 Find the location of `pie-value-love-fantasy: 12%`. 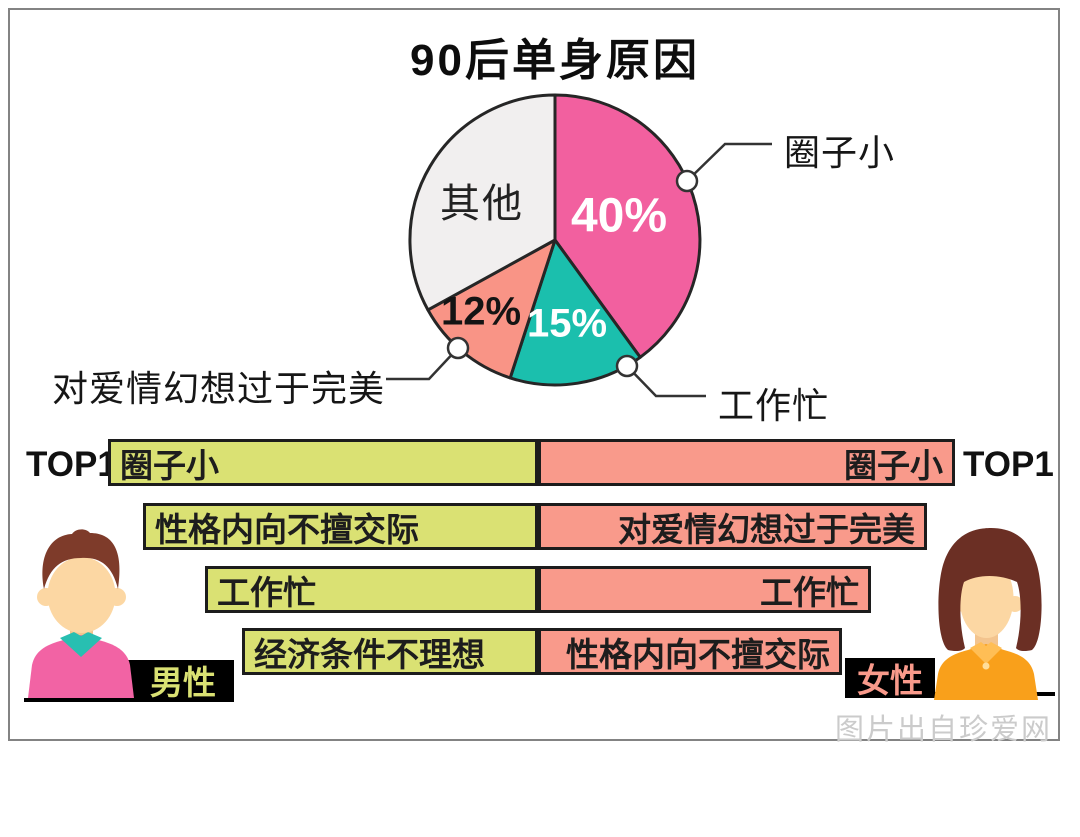

pie-value-love-fantasy: 12% is located at coordinates (481, 311).